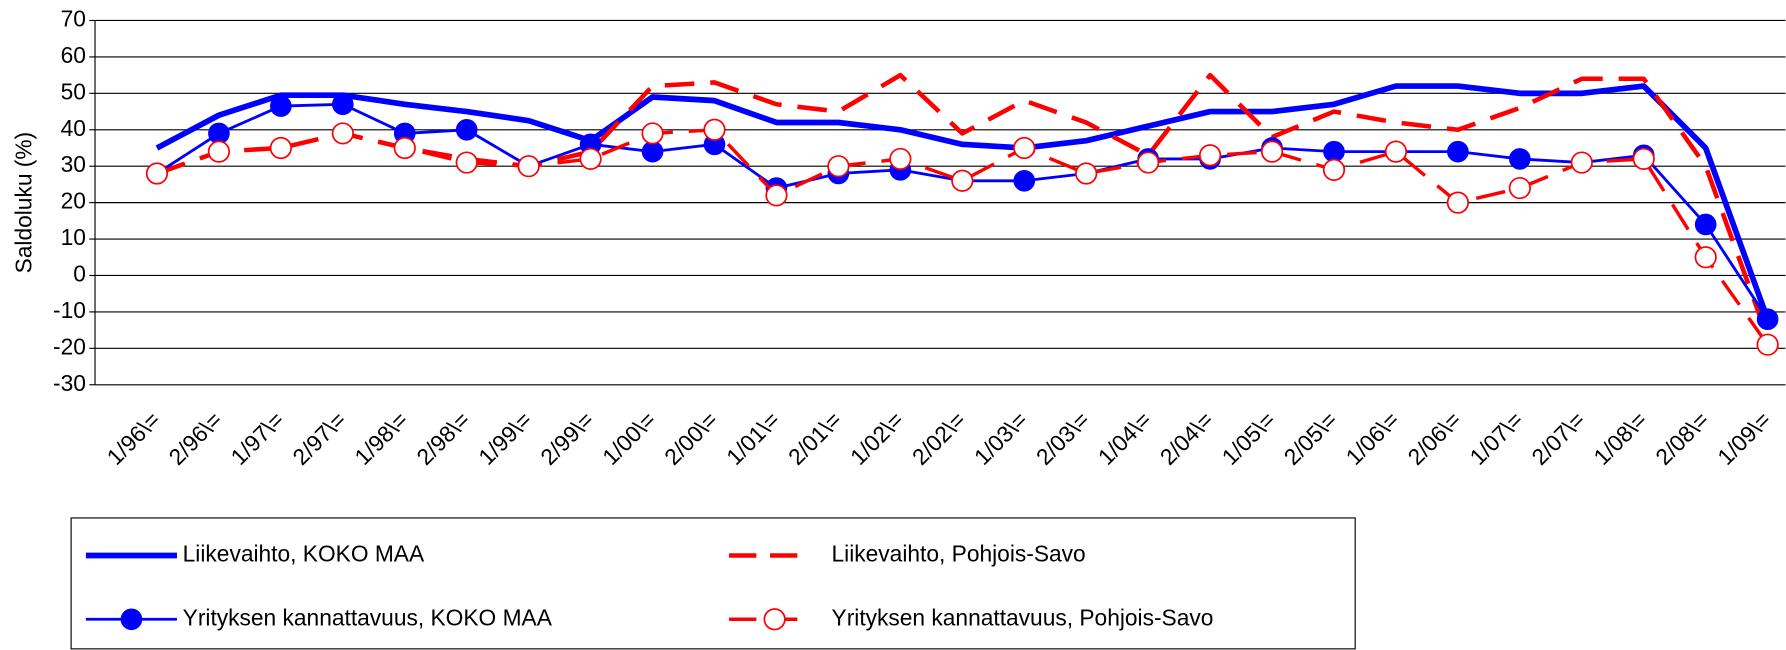 The height and width of the screenshot is (650, 1786). I want to click on x-tick-label: 1/00\=, so click(629, 438).